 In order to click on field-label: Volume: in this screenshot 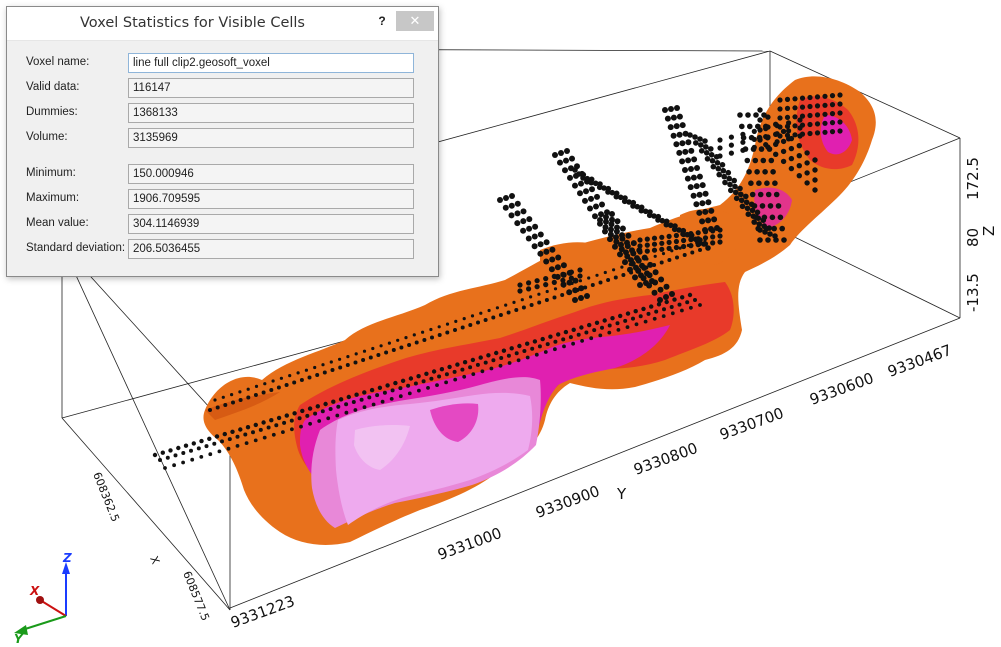, I will do `click(47, 137)`.